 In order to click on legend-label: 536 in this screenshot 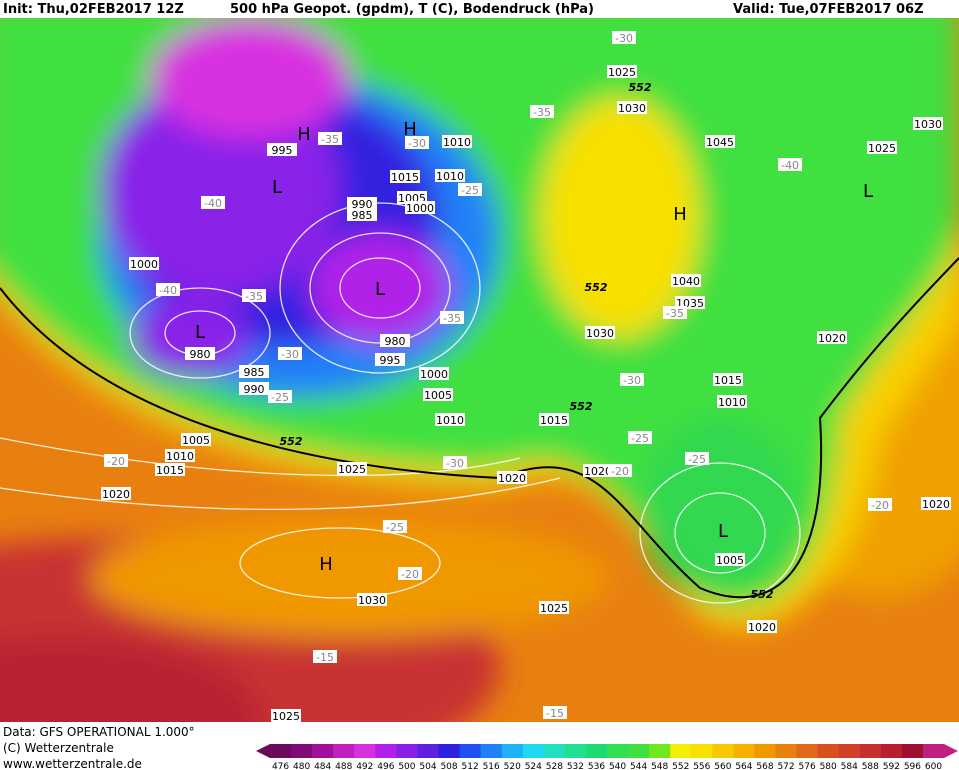, I will do `click(596, 766)`.